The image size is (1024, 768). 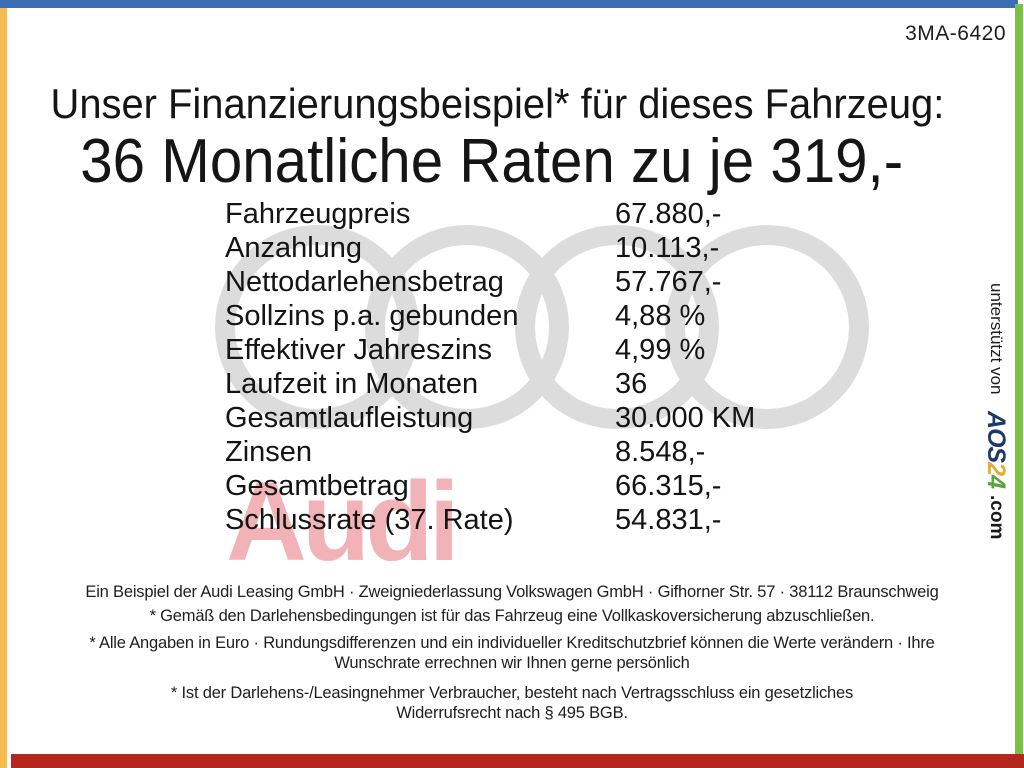 I want to click on row-label: Schlussrate (37. Rate), so click(x=369, y=520).